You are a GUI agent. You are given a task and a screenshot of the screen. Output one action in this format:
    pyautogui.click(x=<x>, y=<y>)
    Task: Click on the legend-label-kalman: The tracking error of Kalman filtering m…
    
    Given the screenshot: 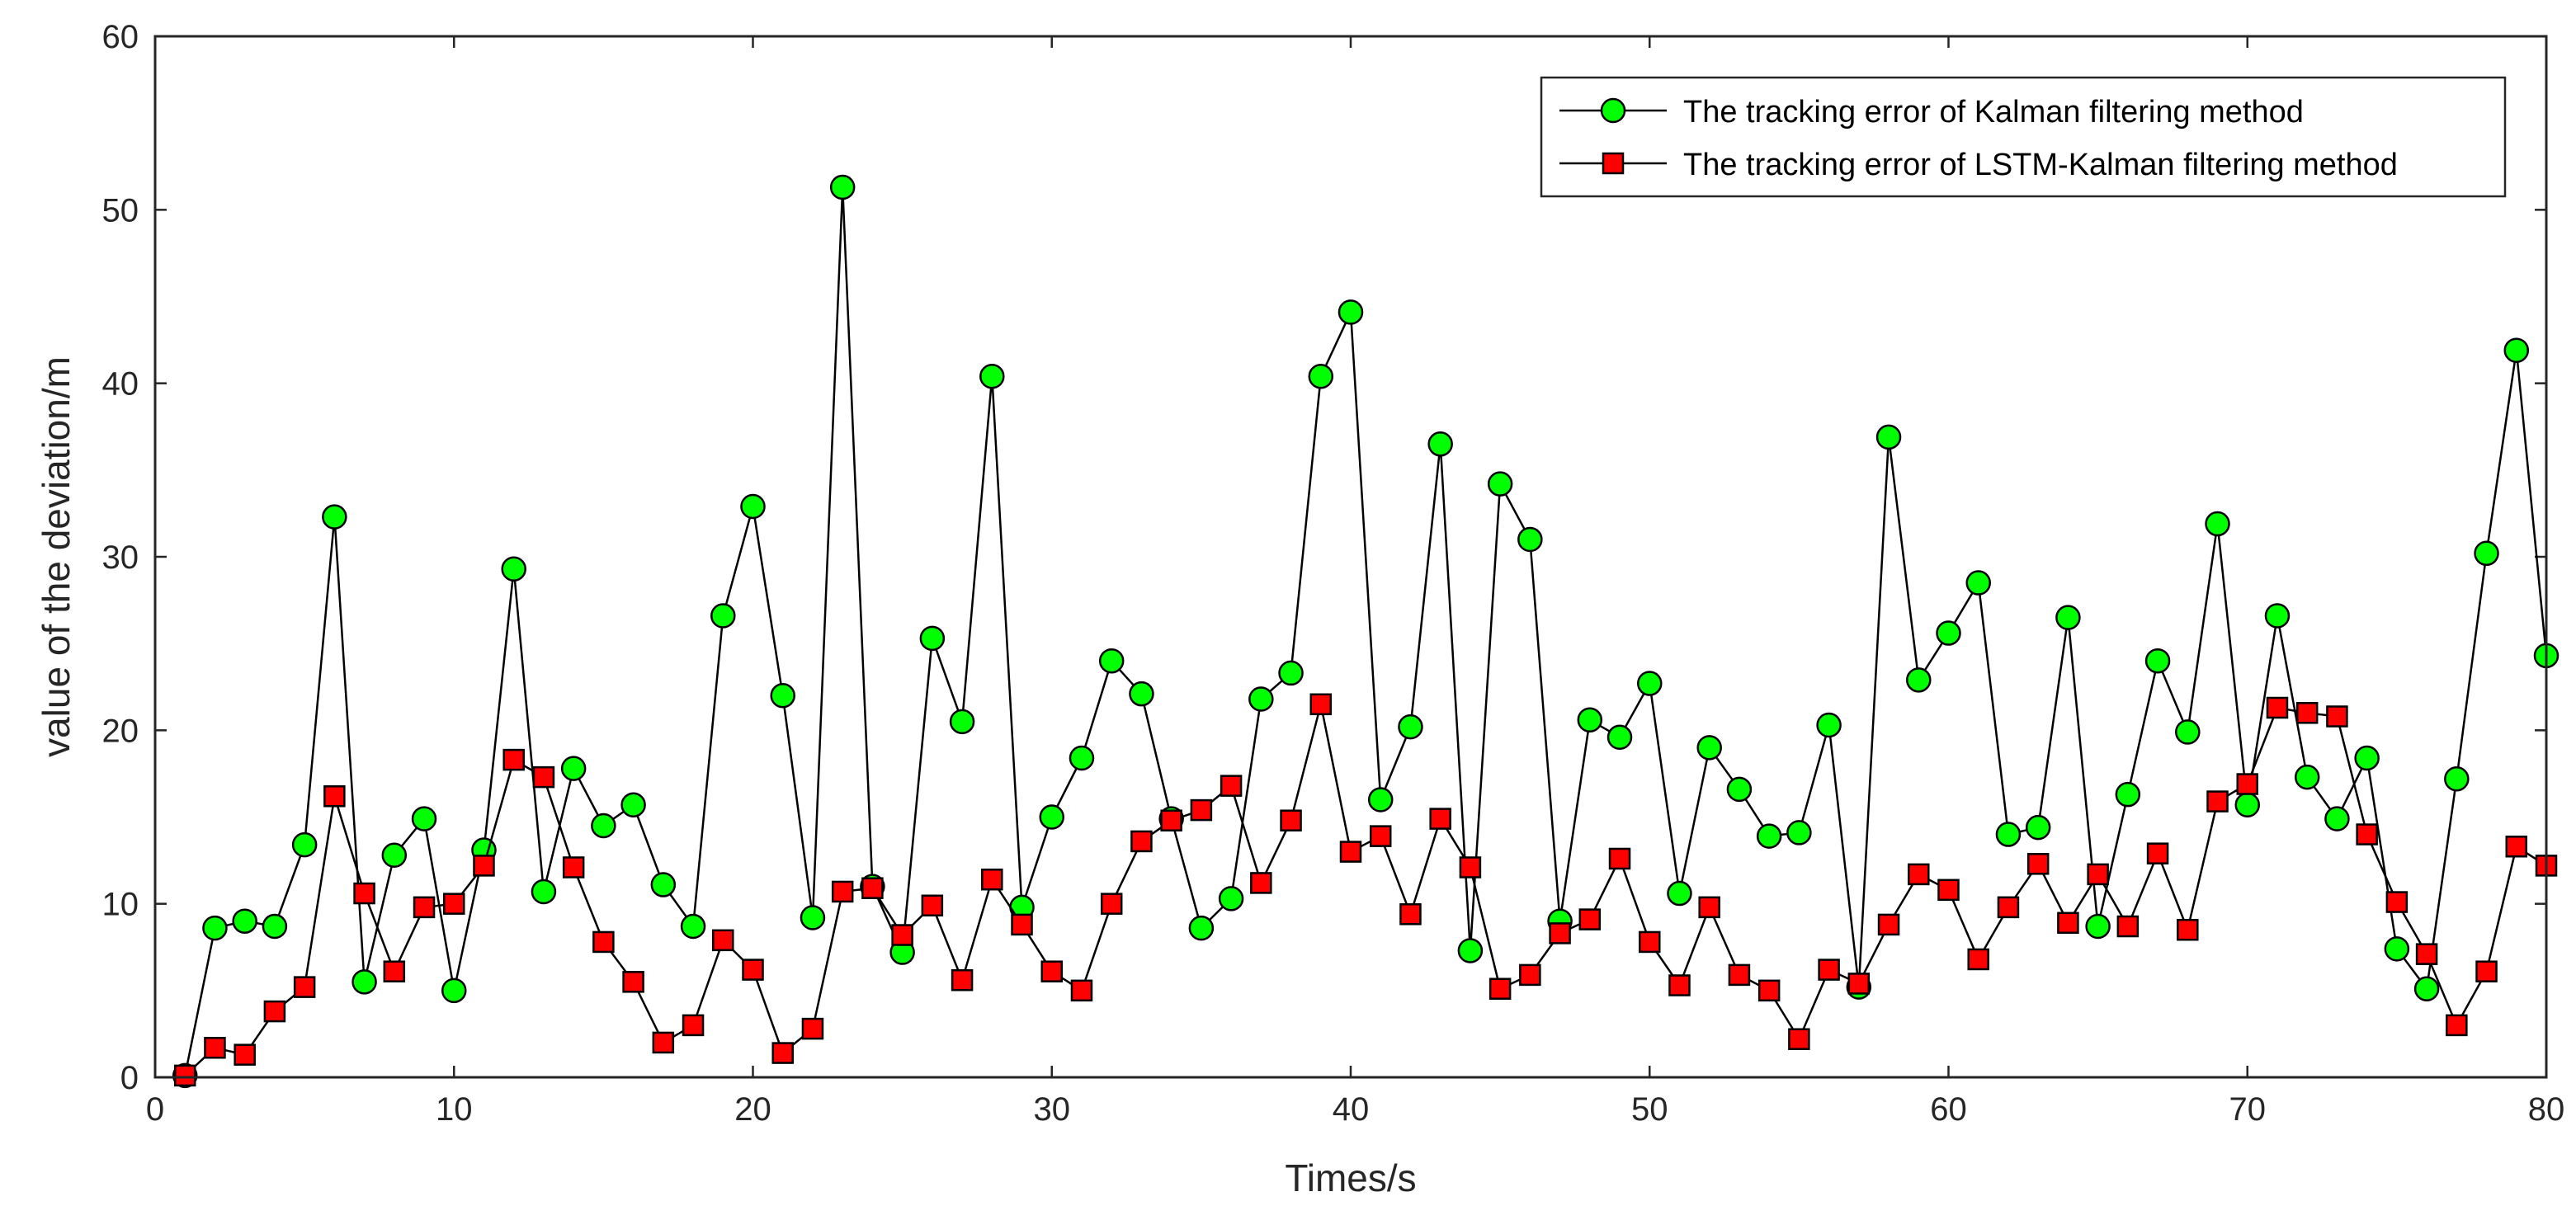 What is the action you would take?
    pyautogui.click(x=1993, y=113)
    